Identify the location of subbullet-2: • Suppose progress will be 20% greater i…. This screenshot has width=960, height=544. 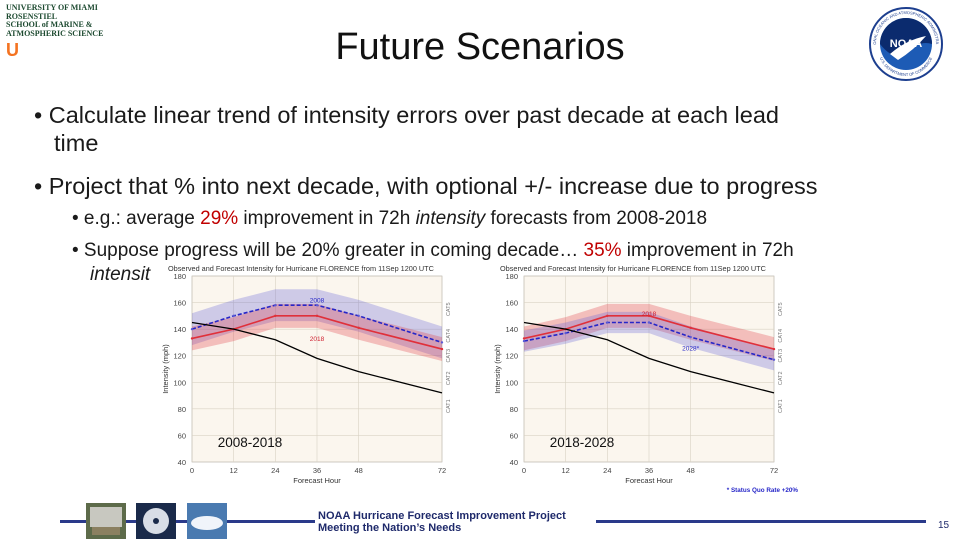
(502, 263).